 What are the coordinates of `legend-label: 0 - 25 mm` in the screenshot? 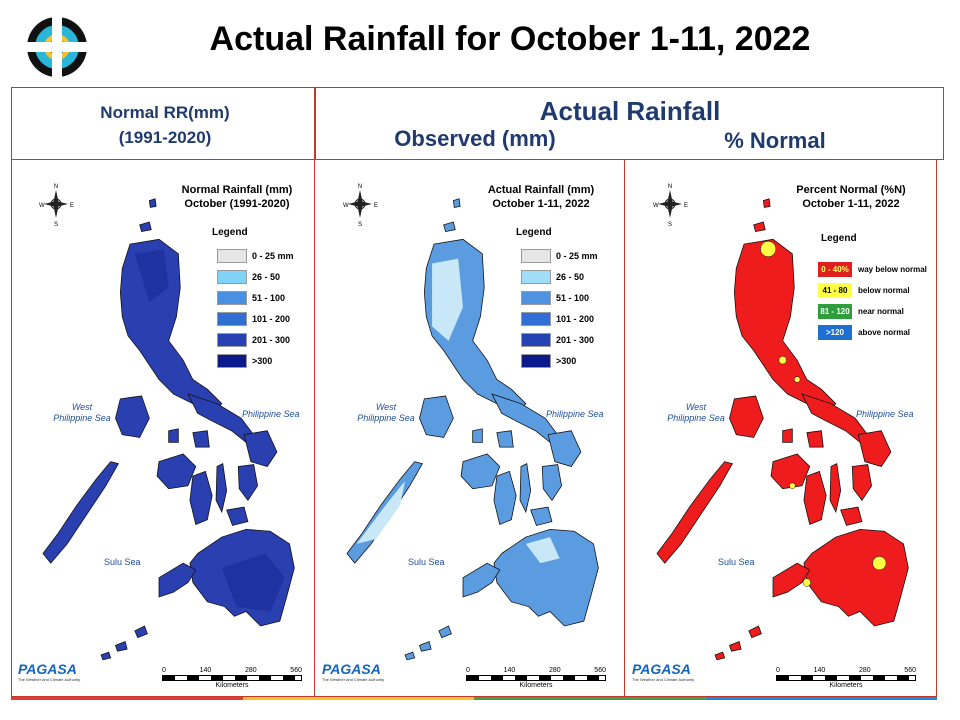 It's located at (273, 255).